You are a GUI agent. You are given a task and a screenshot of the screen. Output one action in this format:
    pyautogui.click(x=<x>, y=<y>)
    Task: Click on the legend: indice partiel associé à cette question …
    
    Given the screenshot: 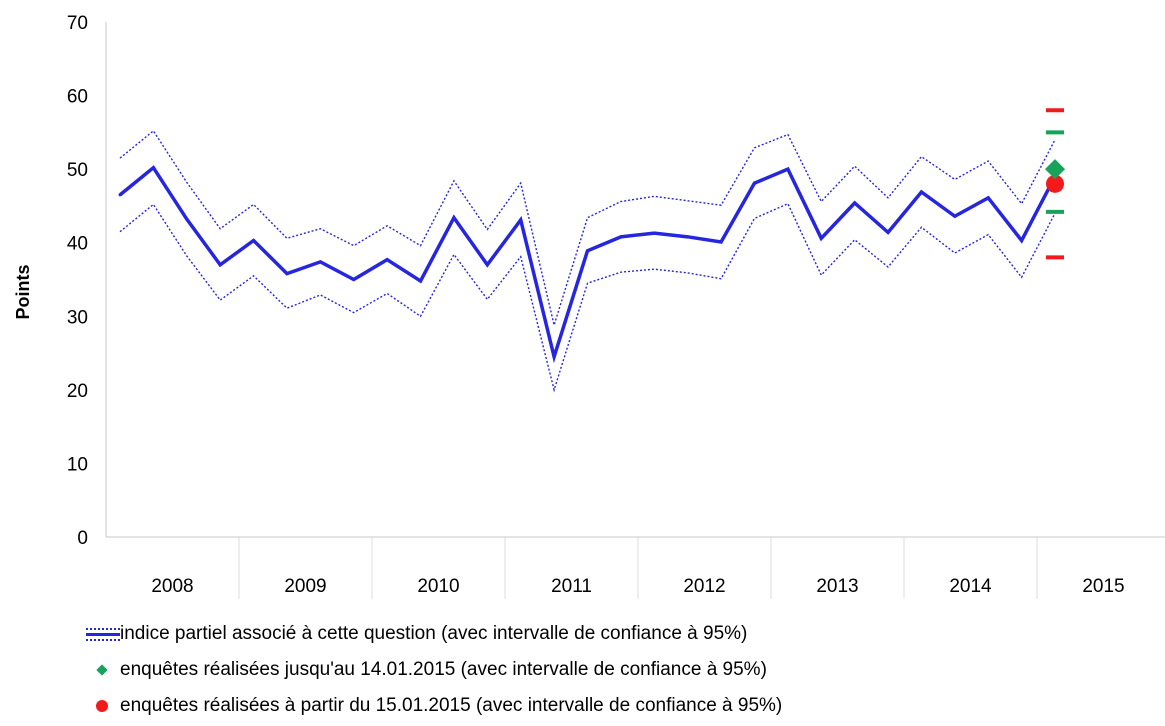 What is the action you would take?
    pyautogui.click(x=434, y=670)
    